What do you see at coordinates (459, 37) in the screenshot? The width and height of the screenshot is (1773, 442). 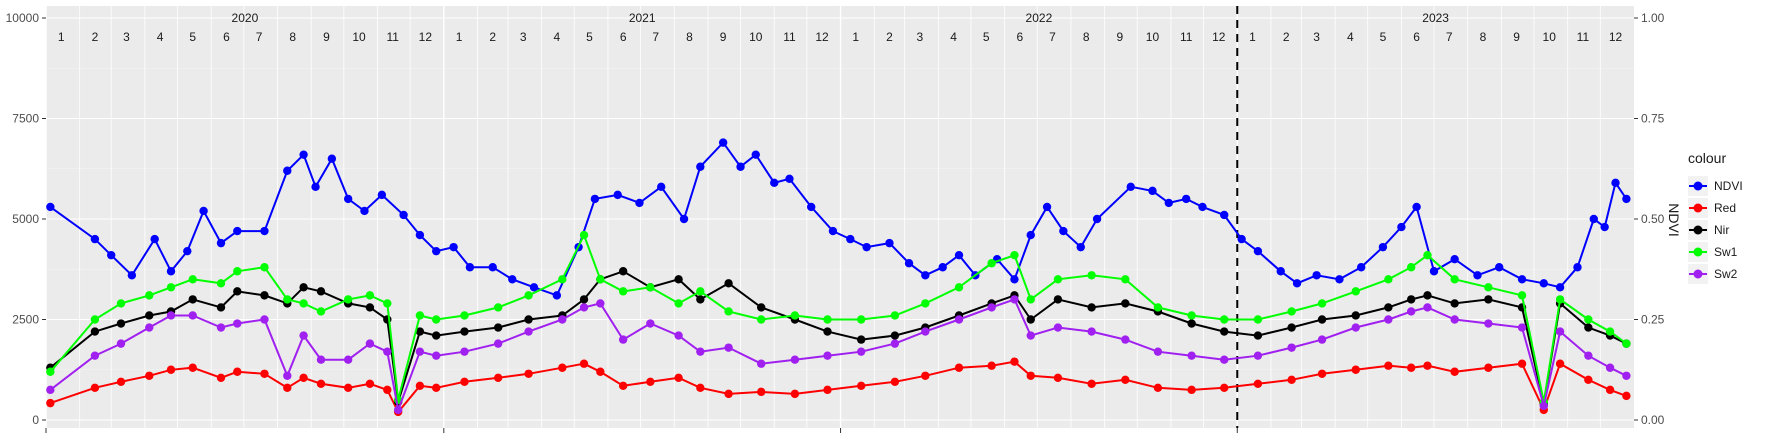 I see `month-label: 1` at bounding box center [459, 37].